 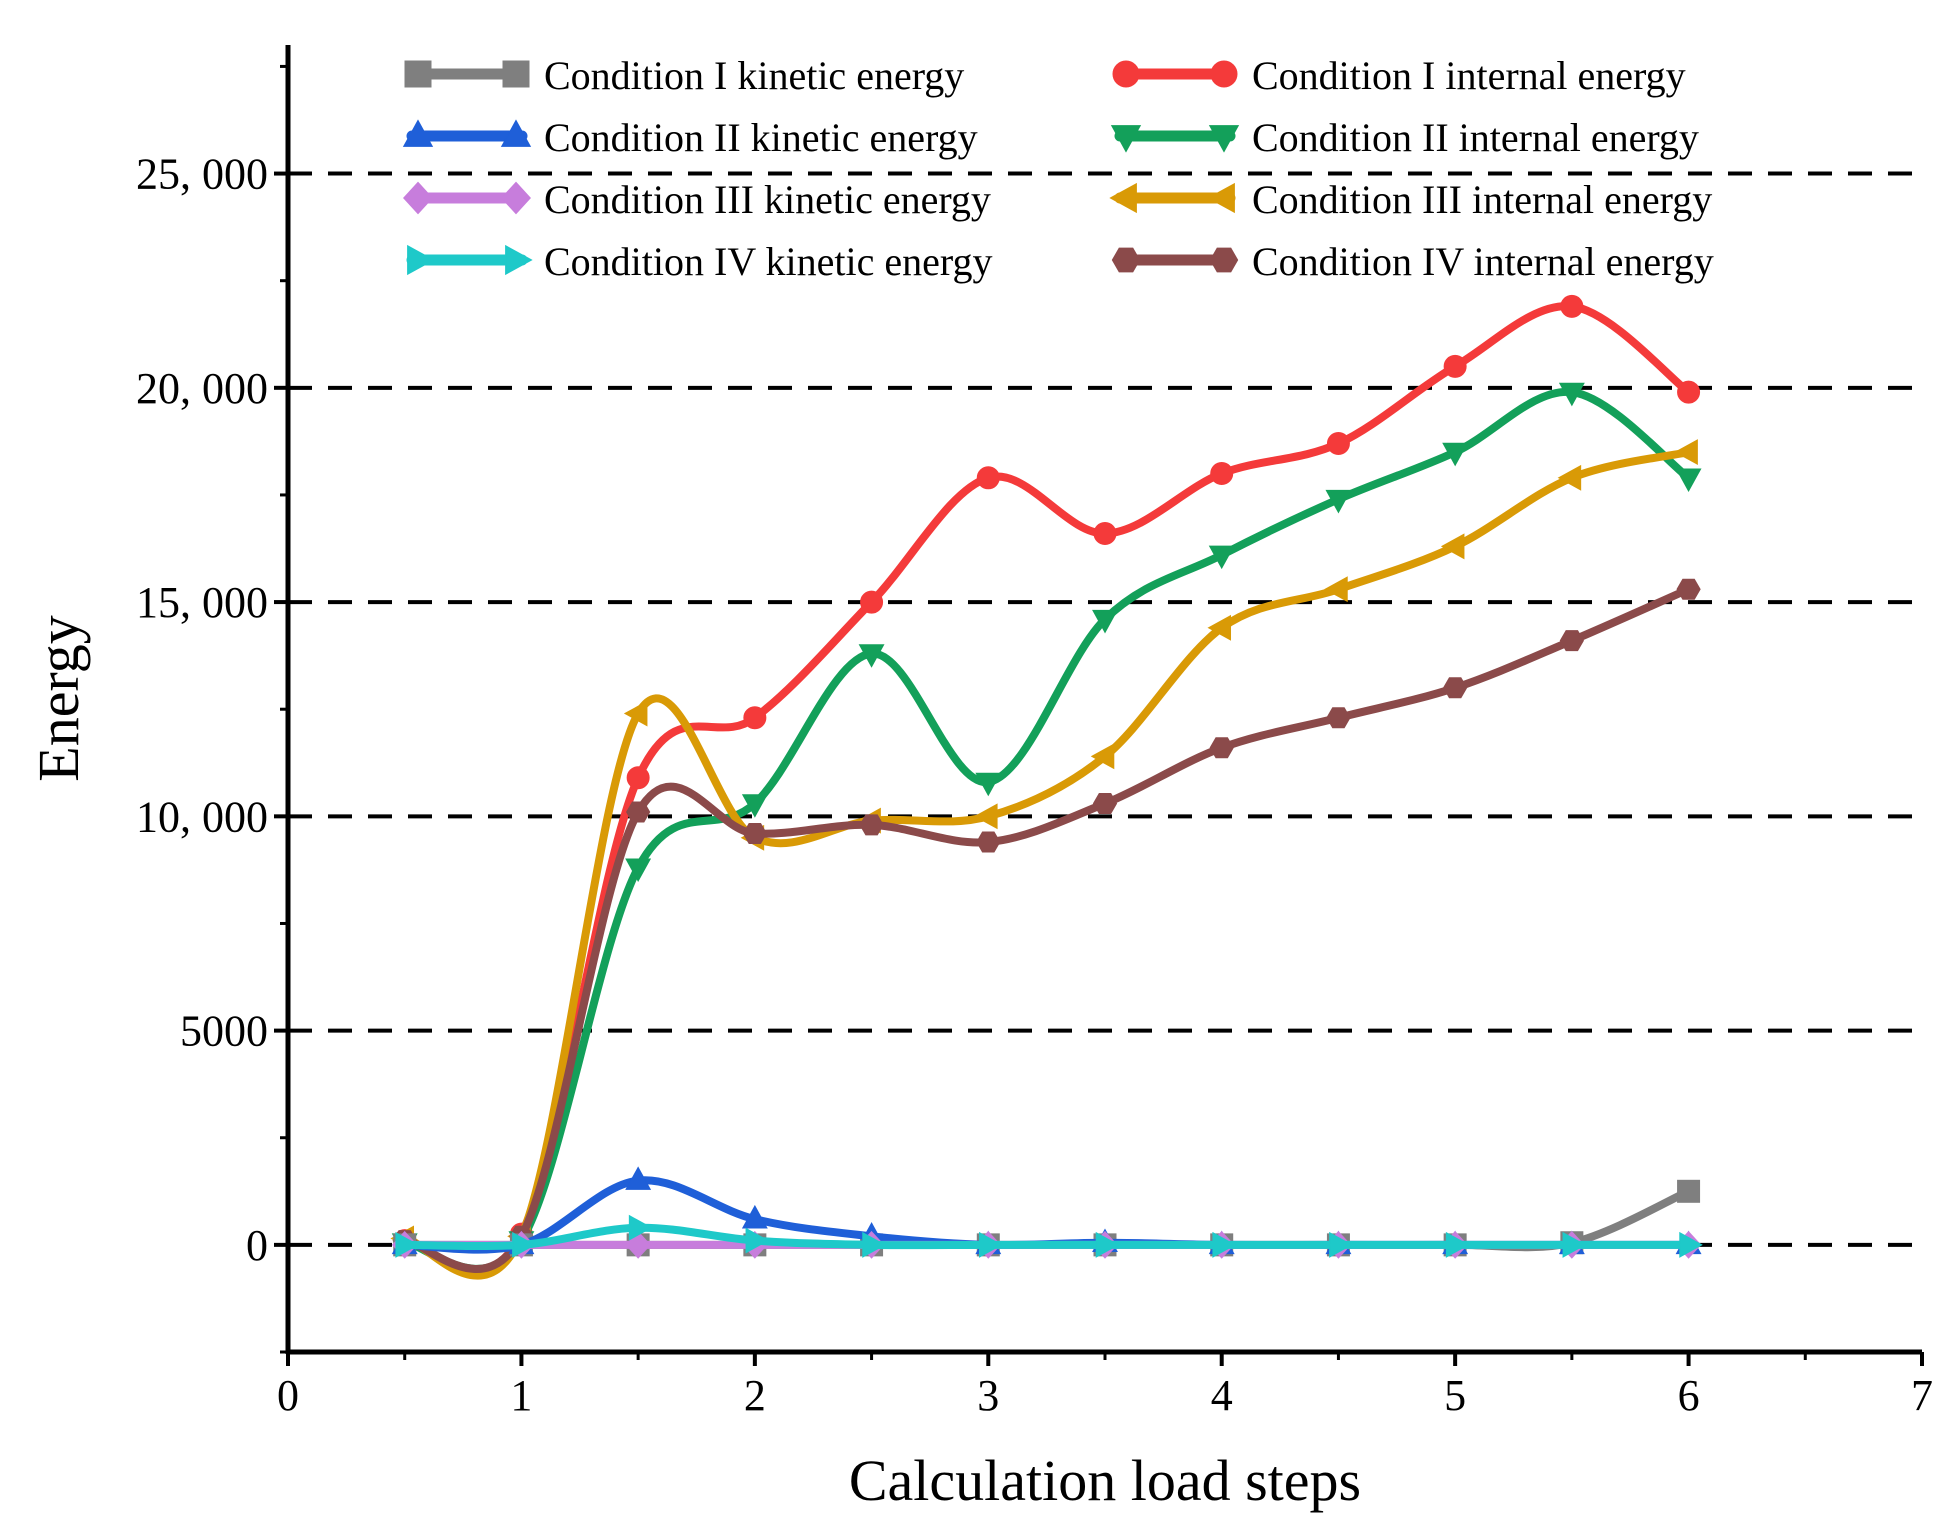 I want to click on legend-item-6: Condition IV kinetic energy, so click(x=699, y=261).